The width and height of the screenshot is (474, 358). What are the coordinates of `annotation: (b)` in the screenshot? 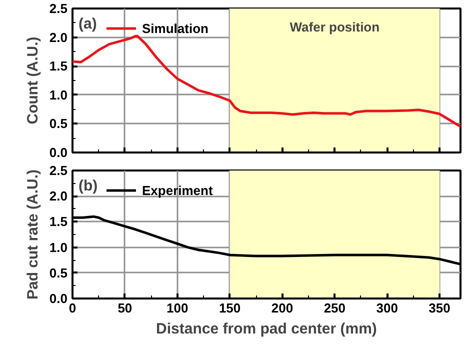 It's located at (88, 186).